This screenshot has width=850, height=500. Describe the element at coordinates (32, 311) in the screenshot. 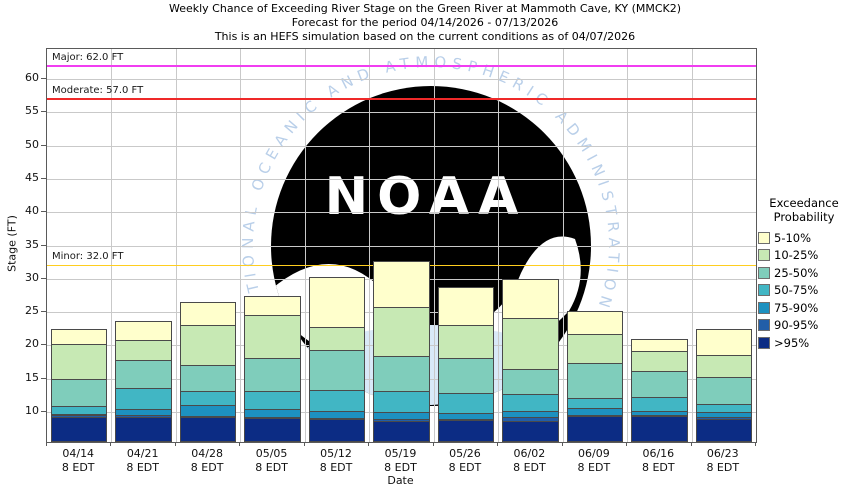

I see `y-tick-label: 25` at that location.